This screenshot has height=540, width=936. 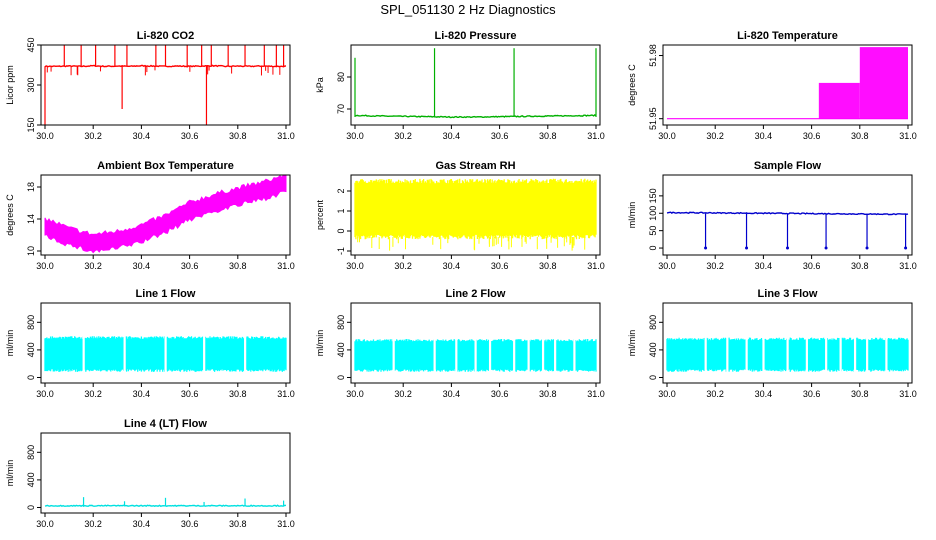 I want to click on series-line, so click(x=165, y=506).